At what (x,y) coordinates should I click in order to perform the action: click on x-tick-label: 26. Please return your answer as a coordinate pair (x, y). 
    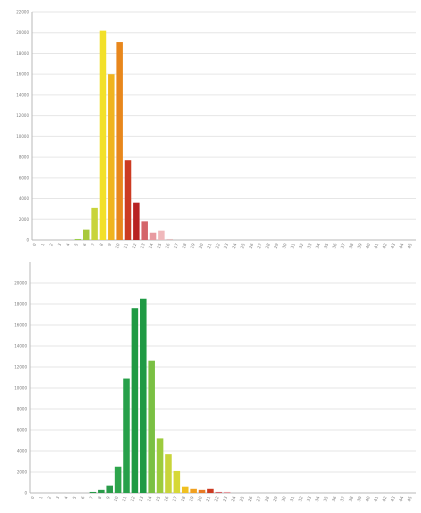
    Looking at the image, I should click on (251, 245).